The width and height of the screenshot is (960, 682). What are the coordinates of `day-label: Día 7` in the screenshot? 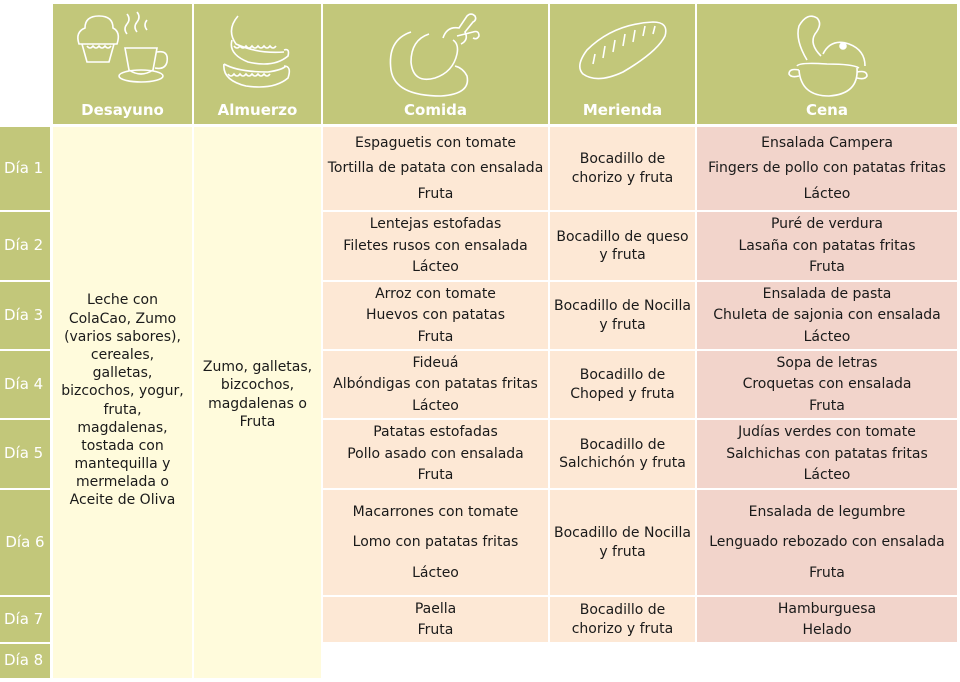 It's located at (25, 619).